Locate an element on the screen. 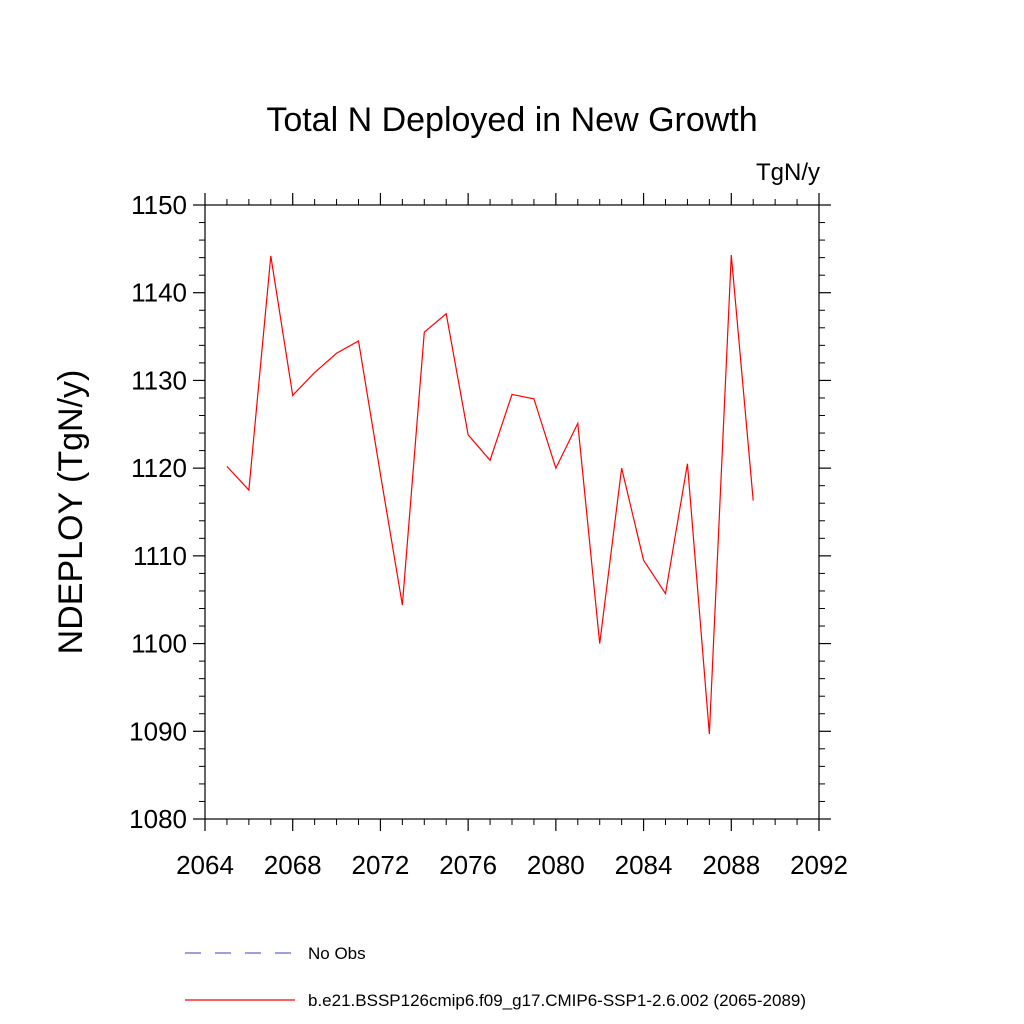 The image size is (1024, 1024). y-tick-label: 1140 is located at coordinates (159, 293).